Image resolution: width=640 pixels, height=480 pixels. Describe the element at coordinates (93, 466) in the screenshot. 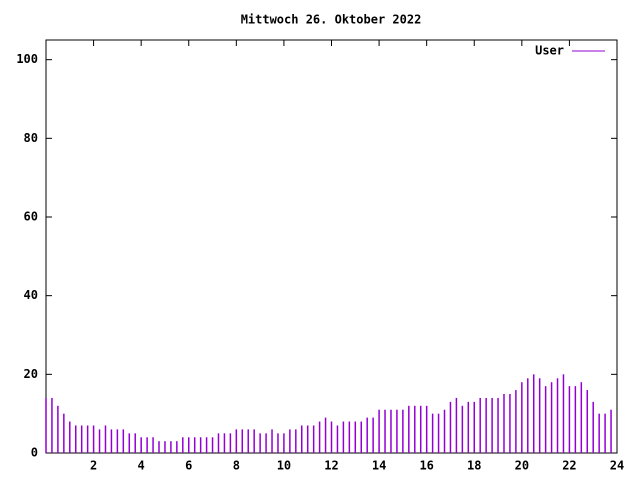

I see `x-tick-label: 2` at that location.